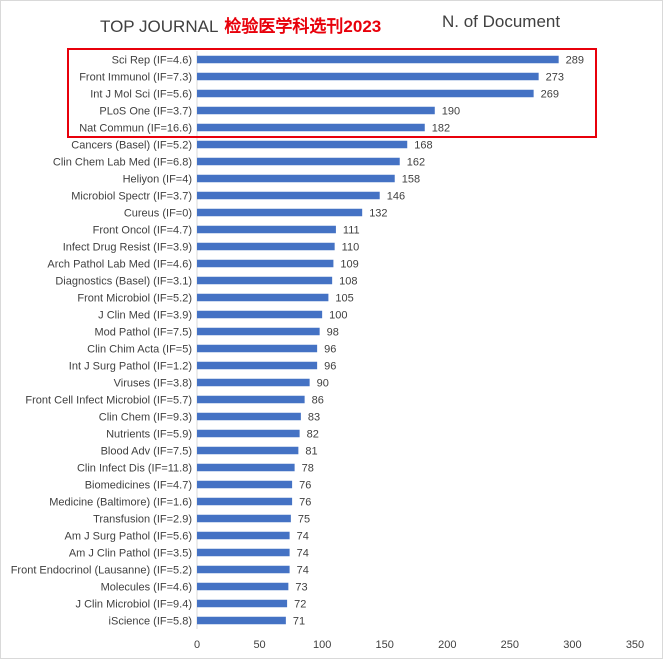 The height and width of the screenshot is (659, 663). I want to click on category-label: Nutrients (IF=5.9), so click(149, 435).